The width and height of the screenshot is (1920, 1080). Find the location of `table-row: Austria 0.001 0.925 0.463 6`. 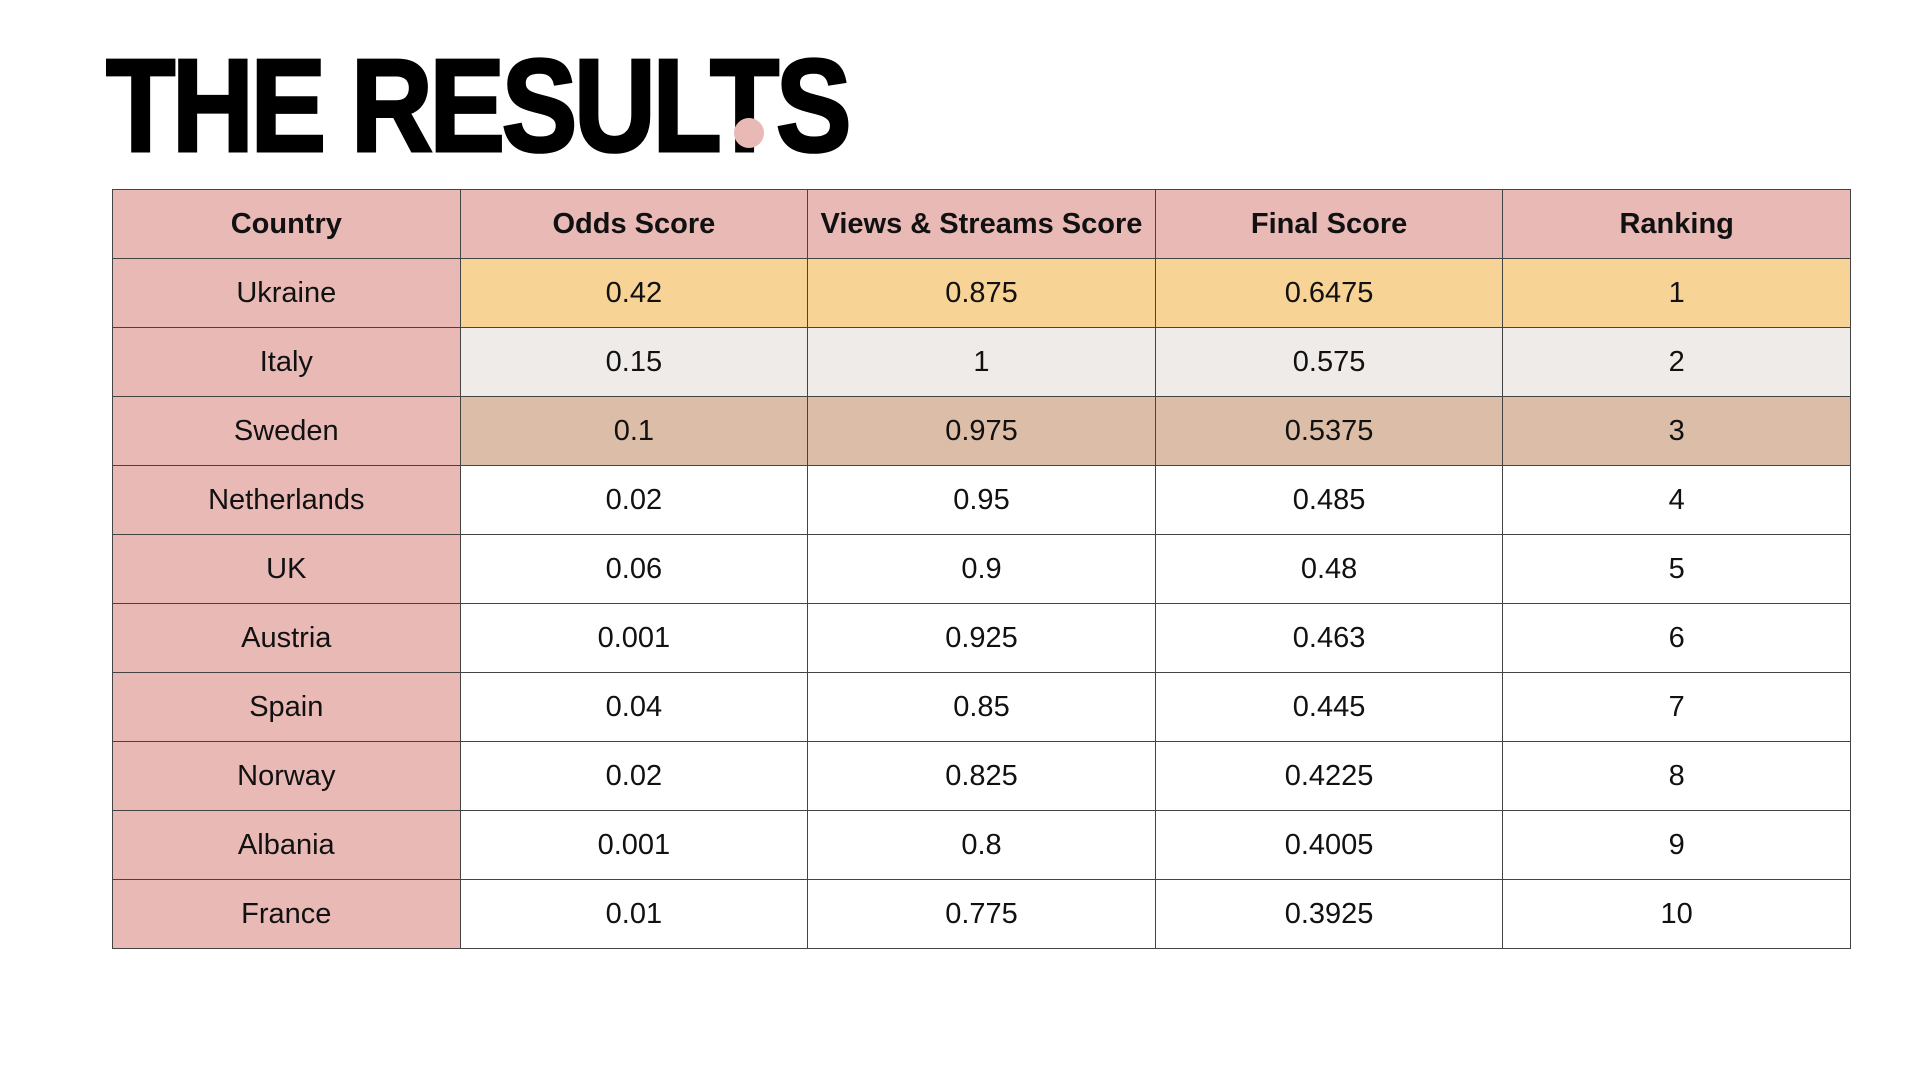

table-row: Austria 0.001 0.925 0.463 6 is located at coordinates (981, 638).